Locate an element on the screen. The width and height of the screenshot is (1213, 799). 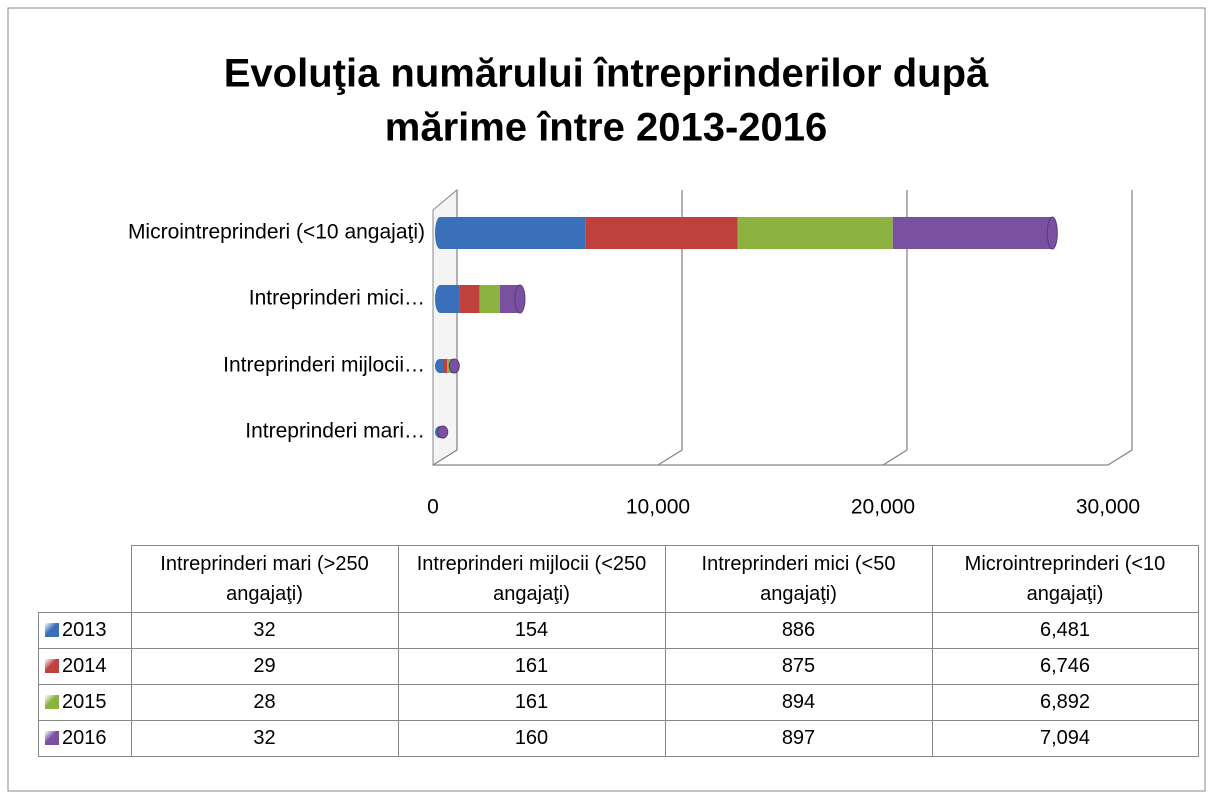
table-cell: 897 is located at coordinates (798, 738).